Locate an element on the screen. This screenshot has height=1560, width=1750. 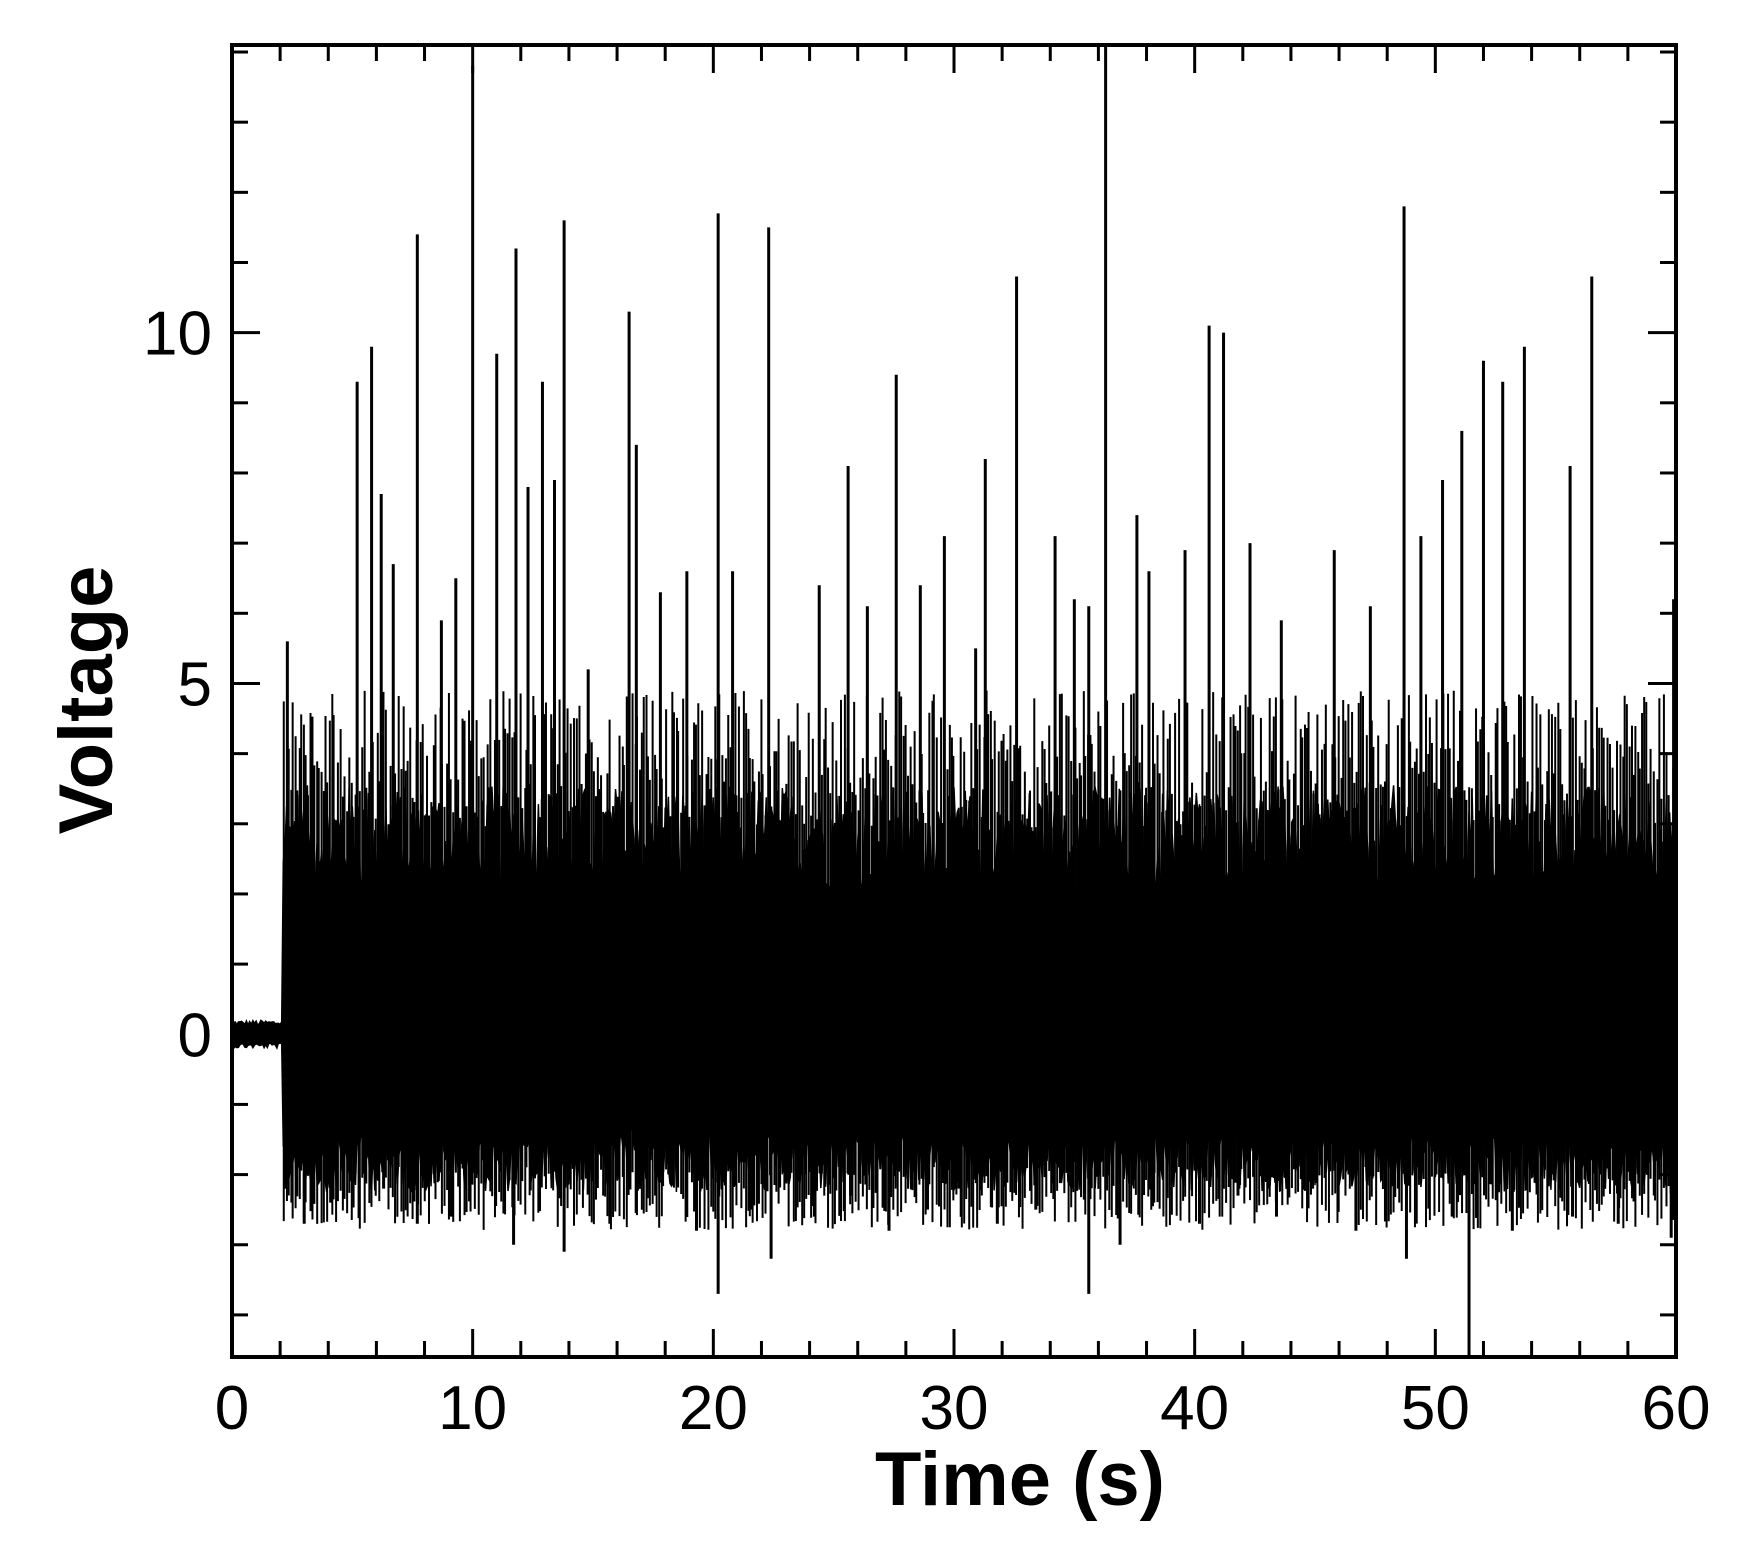
x-tick-label: 0 is located at coordinates (232, 1408).